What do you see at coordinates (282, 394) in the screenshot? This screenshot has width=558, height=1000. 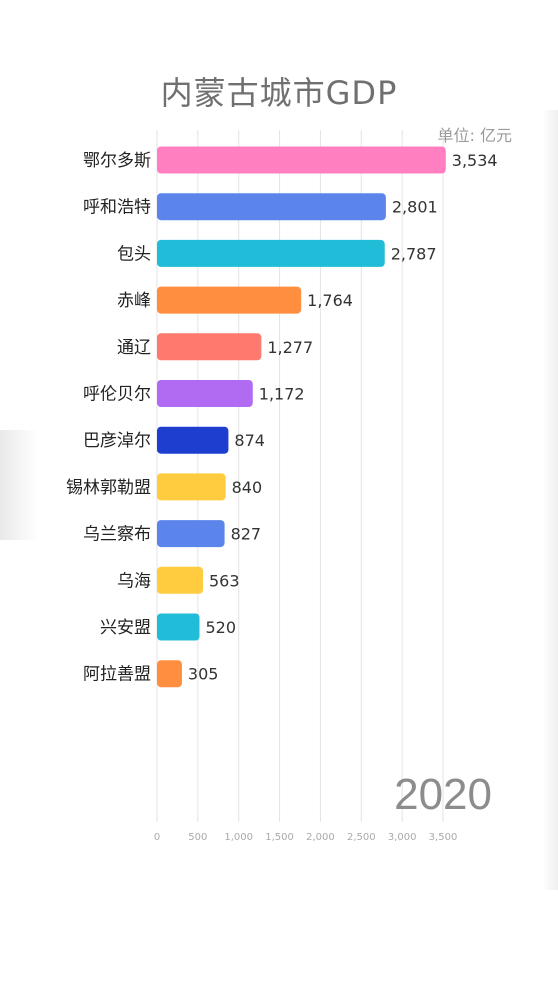 I see `value-label: 1,172` at bounding box center [282, 394].